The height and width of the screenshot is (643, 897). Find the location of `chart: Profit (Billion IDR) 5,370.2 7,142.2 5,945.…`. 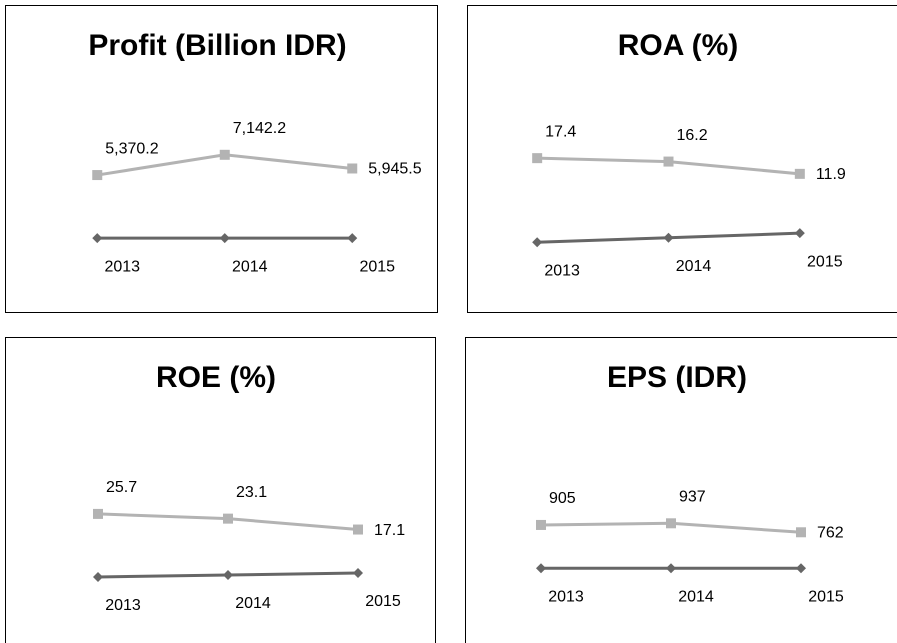

chart: Profit (Billion IDR) 5,370.2 7,142.2 5,945.… is located at coordinates (254, 152).